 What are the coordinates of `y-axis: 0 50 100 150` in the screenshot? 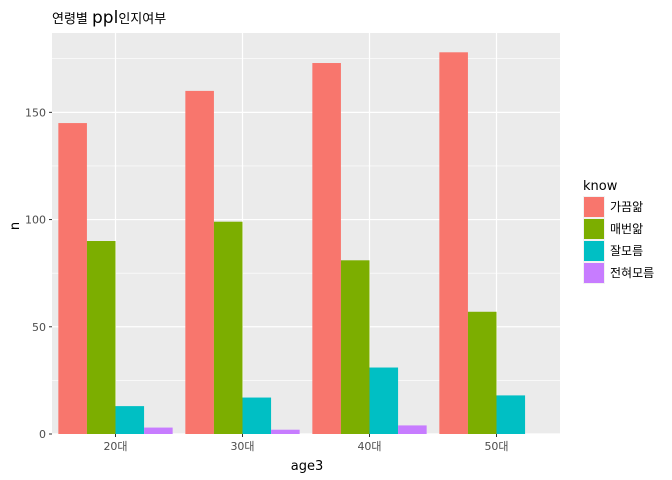 It's located at (38, 273).